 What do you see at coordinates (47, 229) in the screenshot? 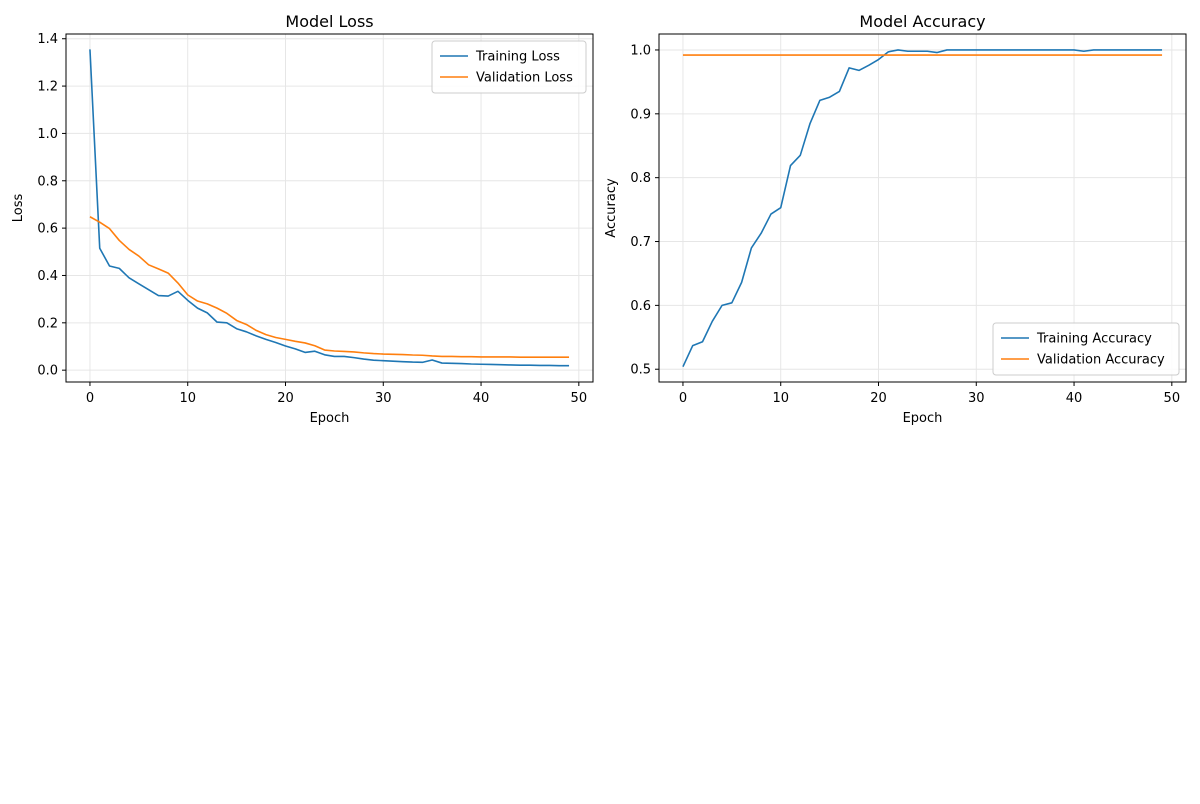
I see `loss-y-tick-label: 0.6` at bounding box center [47, 229].